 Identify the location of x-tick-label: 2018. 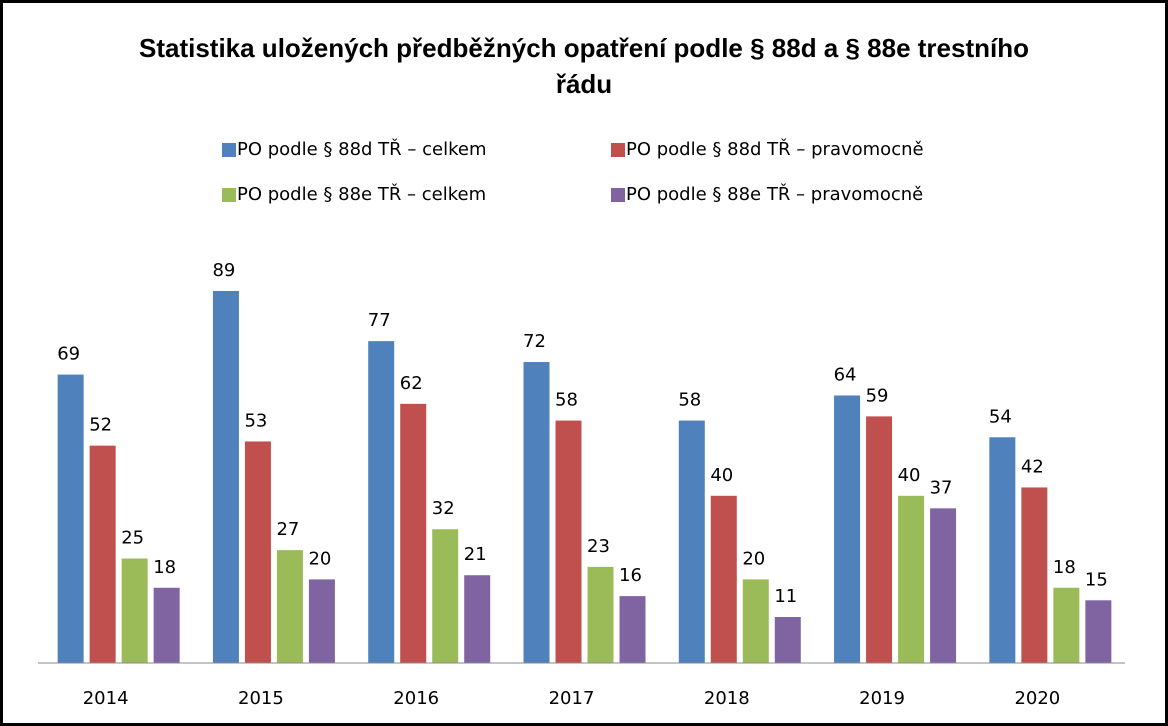
(727, 698).